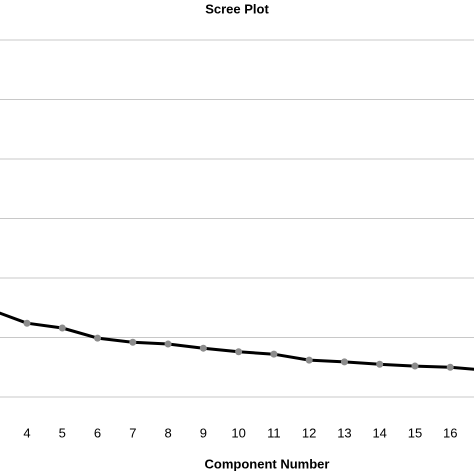  Describe the element at coordinates (267, 463) in the screenshot. I see `x-axis-title: Component Number` at that location.